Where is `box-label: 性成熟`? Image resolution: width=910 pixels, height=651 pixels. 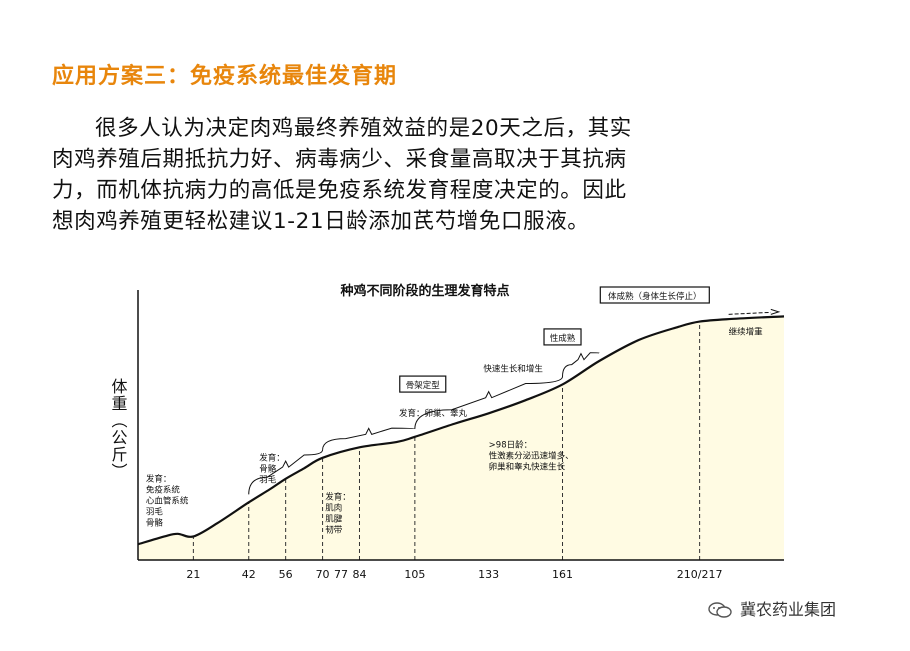
box-label: 性成熟 is located at coordinates (563, 338).